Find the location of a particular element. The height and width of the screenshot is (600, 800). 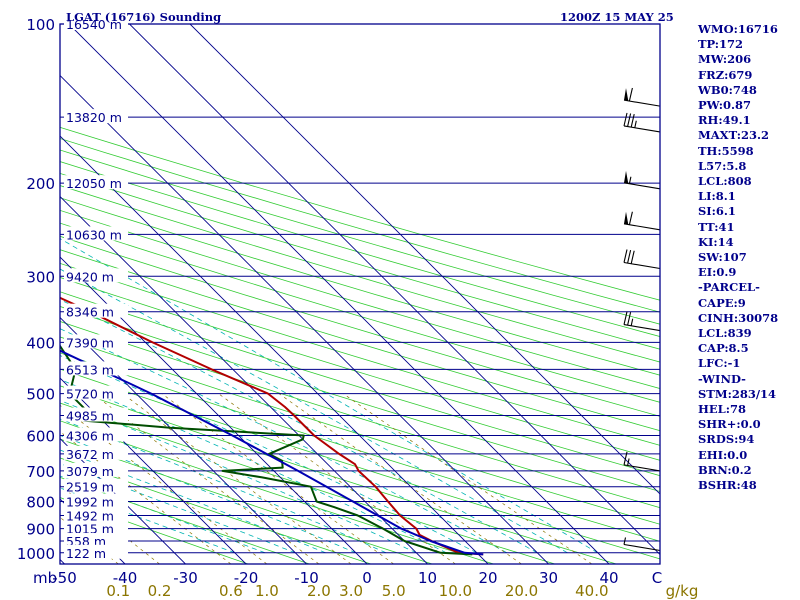

pressure-label-800: 800 is located at coordinates (40, 503).